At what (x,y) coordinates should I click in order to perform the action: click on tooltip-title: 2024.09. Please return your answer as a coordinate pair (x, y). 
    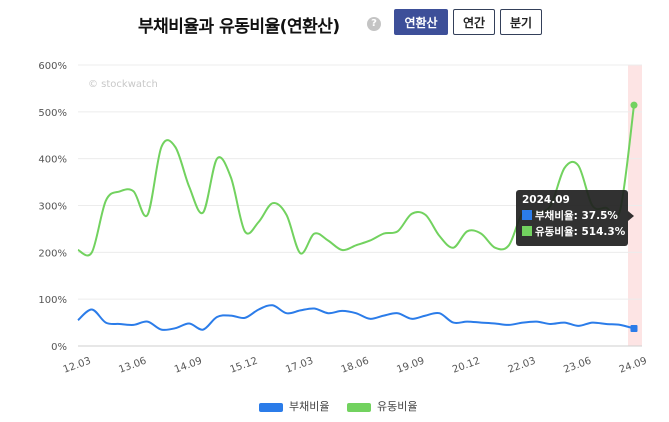
    Looking at the image, I should click on (546, 200).